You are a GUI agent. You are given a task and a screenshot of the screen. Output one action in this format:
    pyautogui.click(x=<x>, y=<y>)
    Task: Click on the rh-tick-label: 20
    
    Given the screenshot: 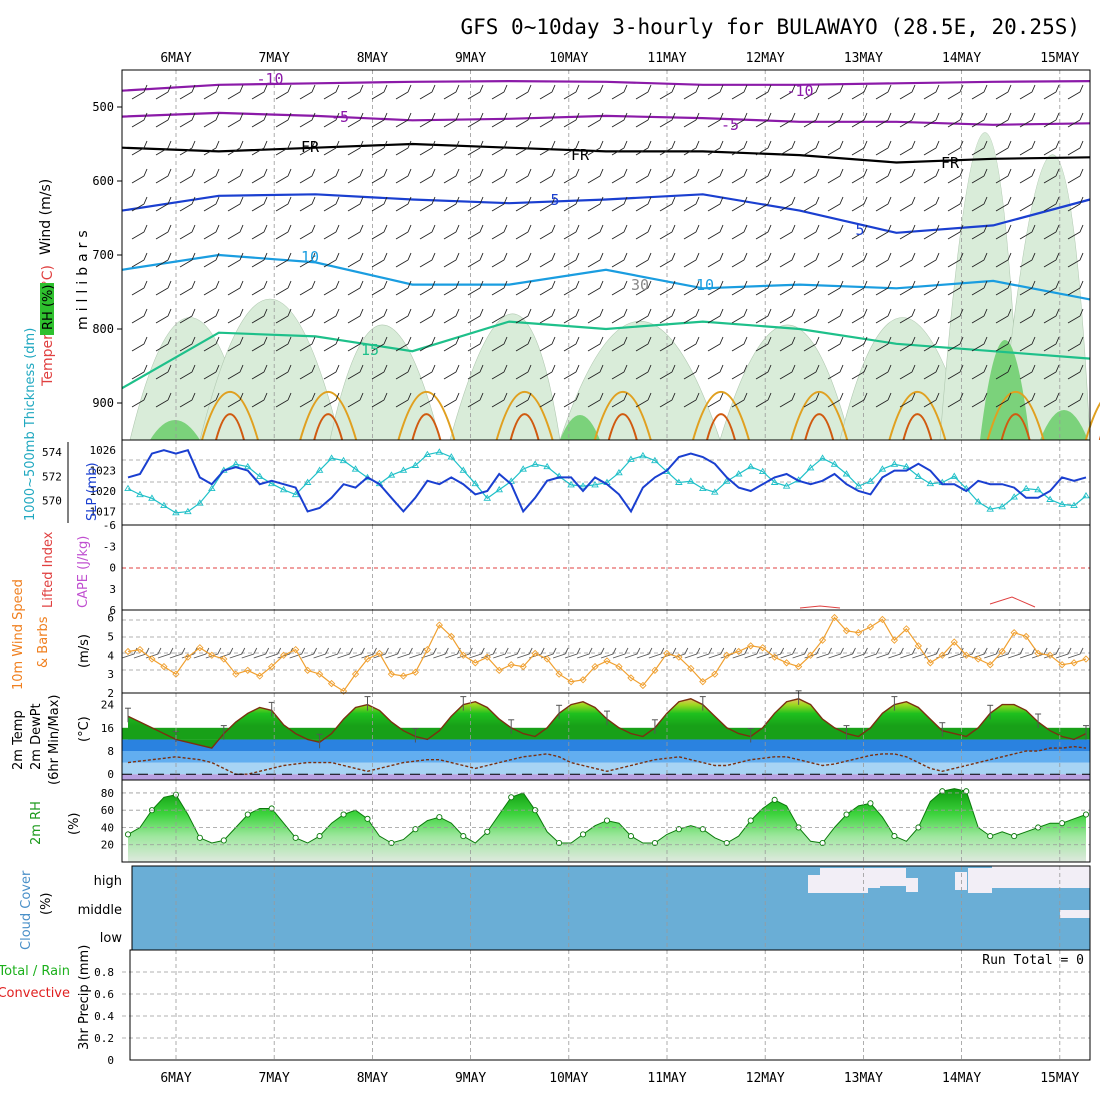 What is the action you would take?
    pyautogui.click(x=107, y=845)
    